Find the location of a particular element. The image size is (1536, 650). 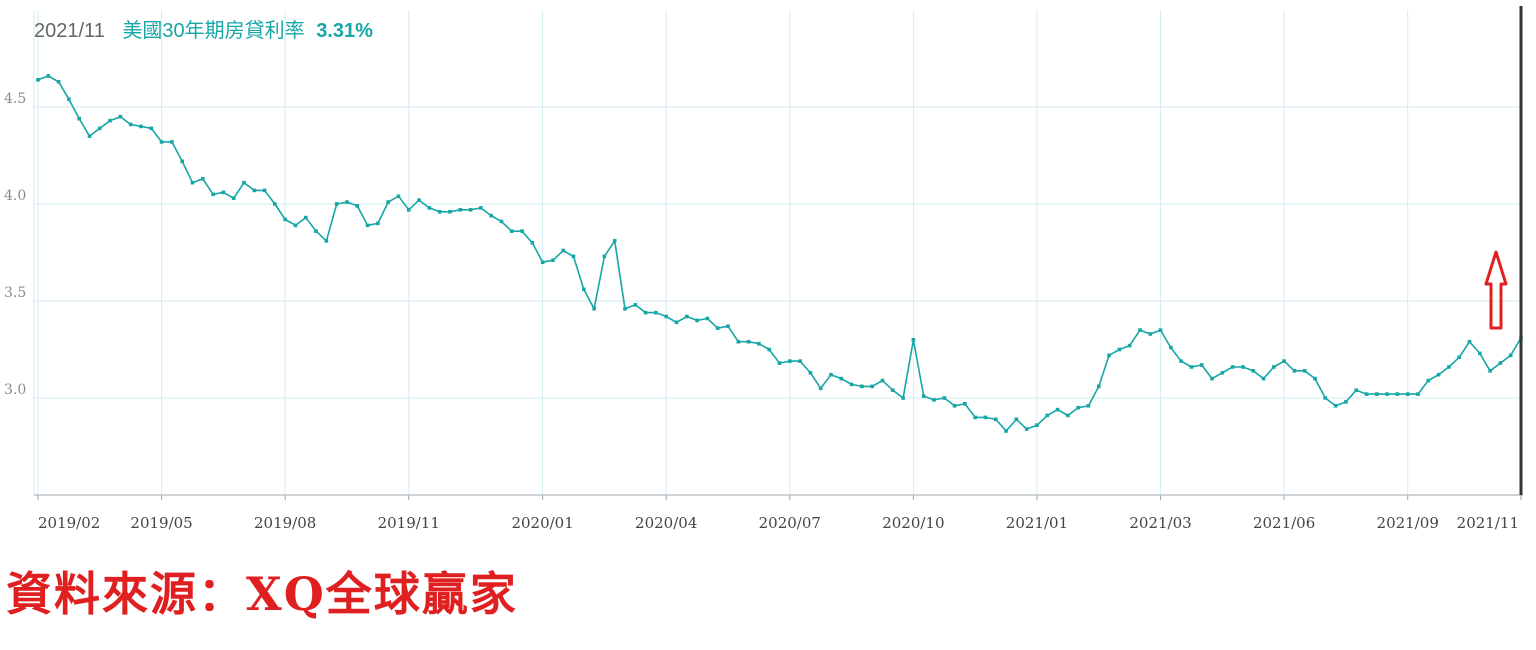

x-tick-label: 2021/11 is located at coordinates (1488, 523).